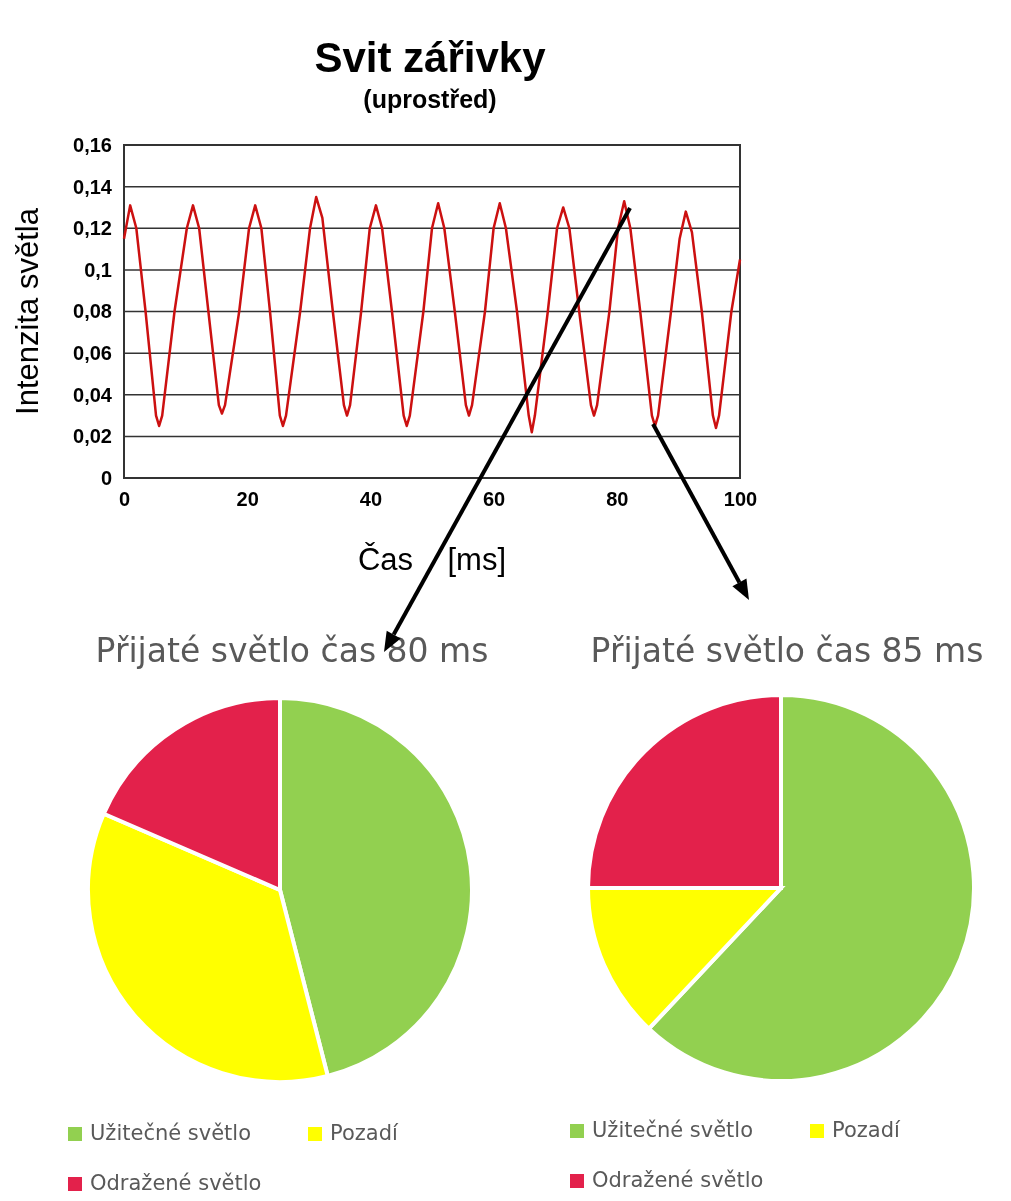 Image resolution: width=1011 pixels, height=1201 pixels. What do you see at coordinates (430, 99) in the screenshot?
I see `chart-subtitle: (uprostřed)` at bounding box center [430, 99].